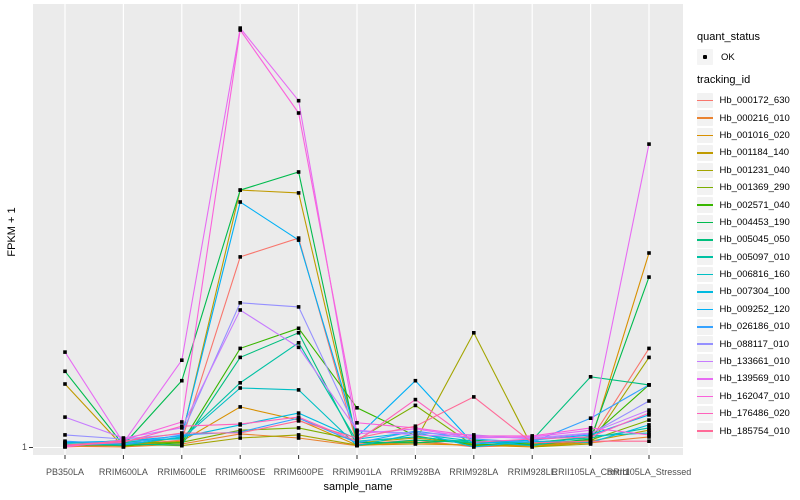 Image resolution: width=800 pixels, height=500 pixels. What do you see at coordinates (728, 37) in the screenshot?
I see `legend-title-quant-status: quant_status` at bounding box center [728, 37].